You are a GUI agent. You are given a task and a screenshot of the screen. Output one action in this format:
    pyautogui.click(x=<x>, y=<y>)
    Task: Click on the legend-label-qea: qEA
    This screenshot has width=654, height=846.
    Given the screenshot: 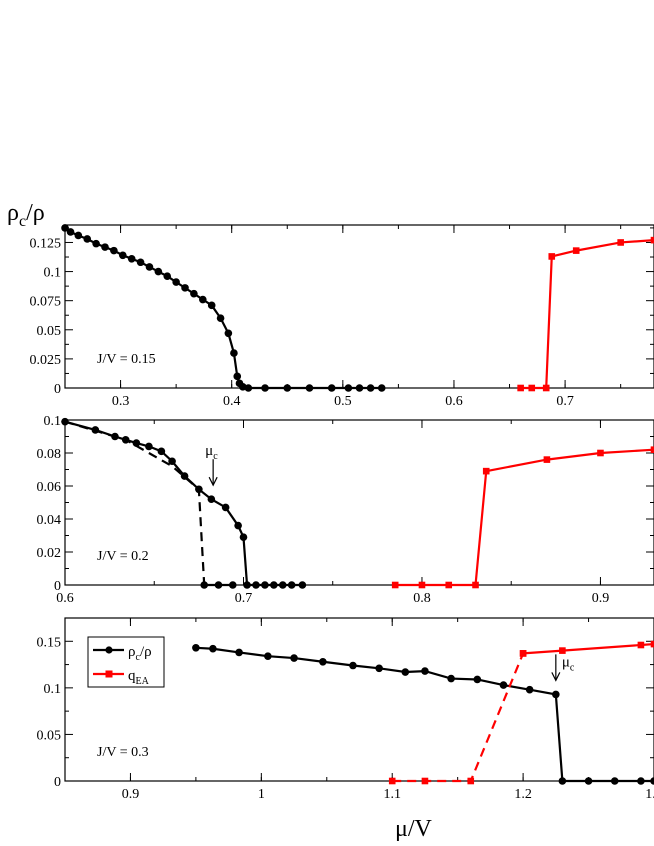 What is the action you would take?
    pyautogui.click(x=139, y=677)
    